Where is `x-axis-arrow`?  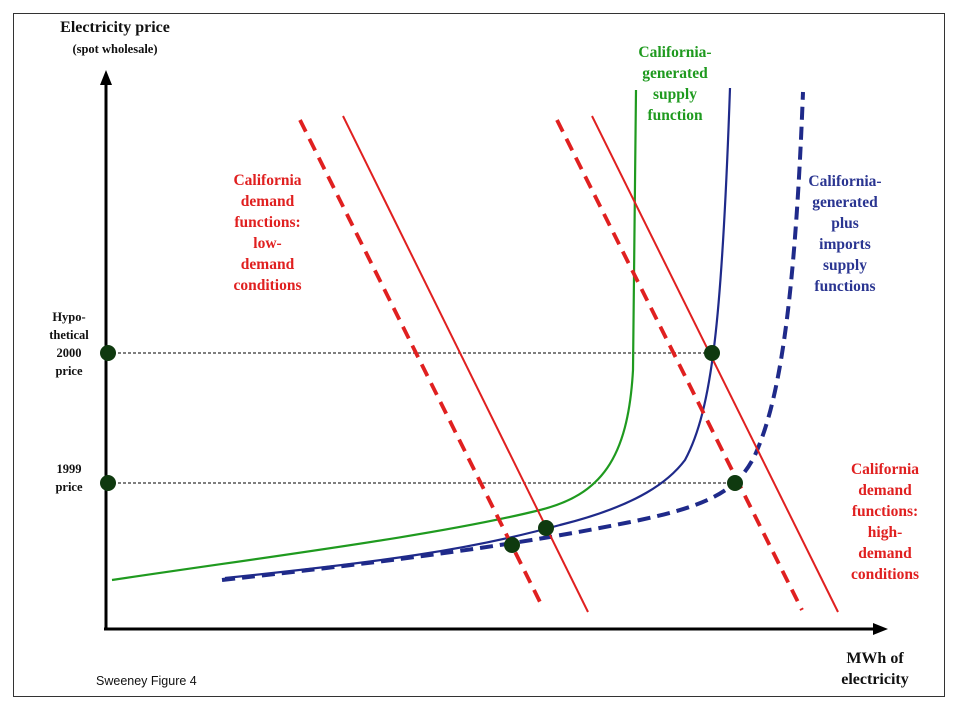 x-axis-arrow is located at coordinates (880, 629).